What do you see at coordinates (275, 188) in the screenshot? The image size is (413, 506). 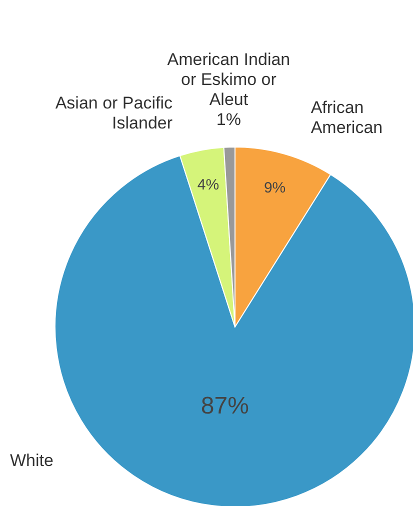 I see `data-label: 9%` at bounding box center [275, 188].